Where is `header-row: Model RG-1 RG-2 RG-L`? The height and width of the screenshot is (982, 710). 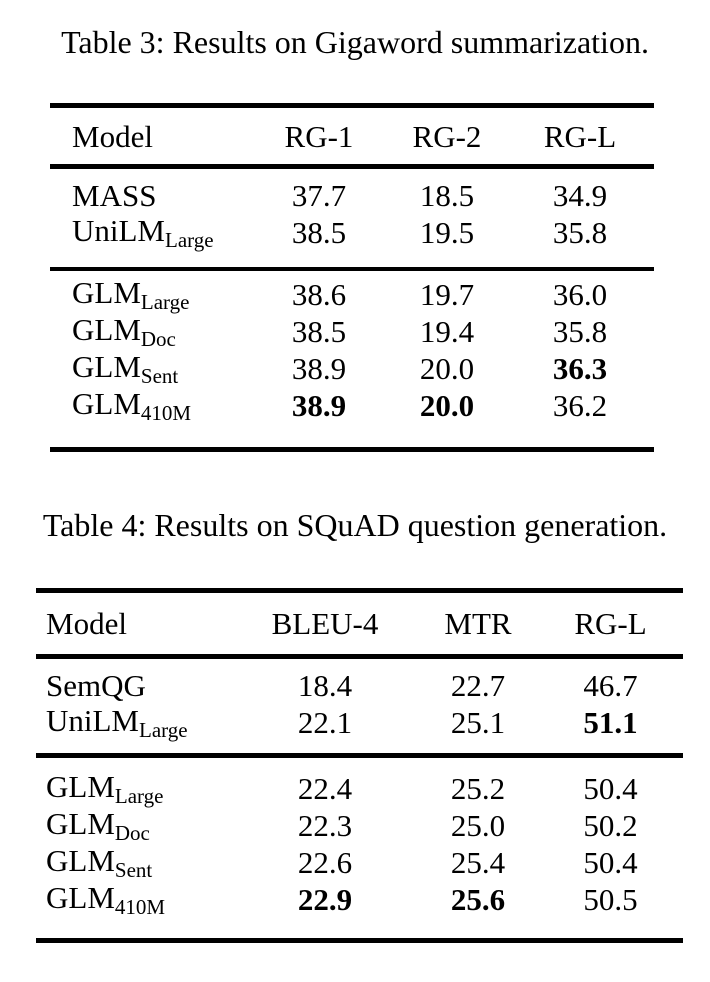 header-row: Model RG-1 RG-2 RG-L is located at coordinates (352, 136).